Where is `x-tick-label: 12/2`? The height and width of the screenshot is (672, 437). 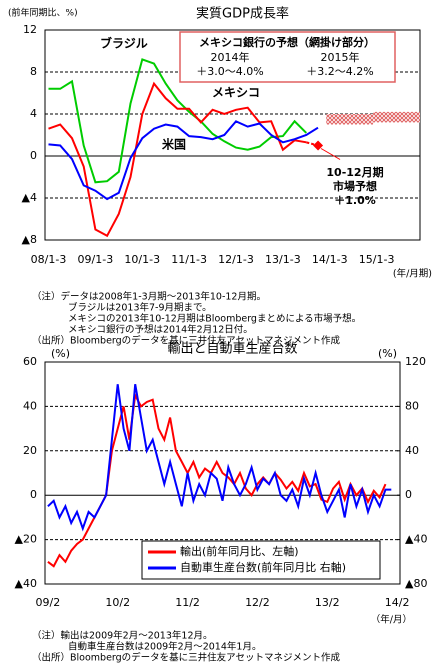 x-tick-label: 12/2 is located at coordinates (257, 602).